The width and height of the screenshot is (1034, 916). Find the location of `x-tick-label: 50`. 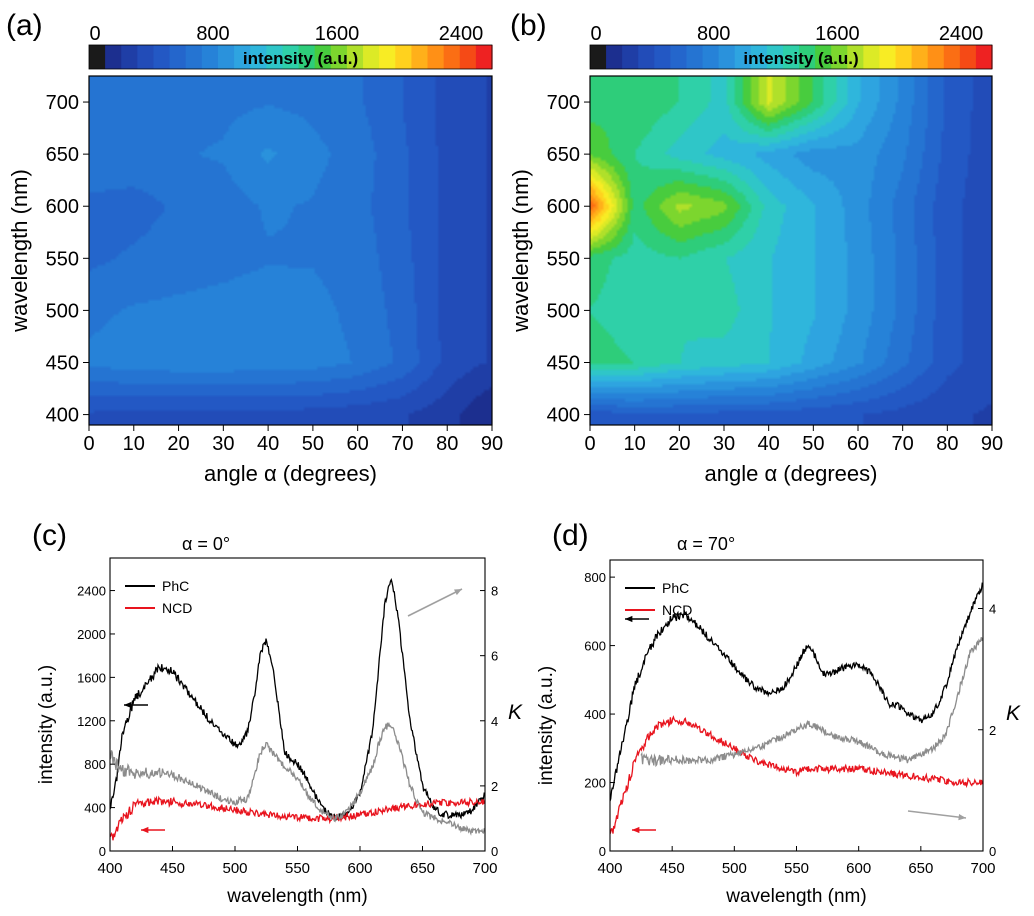

x-tick-label: 50 is located at coordinates (313, 444).